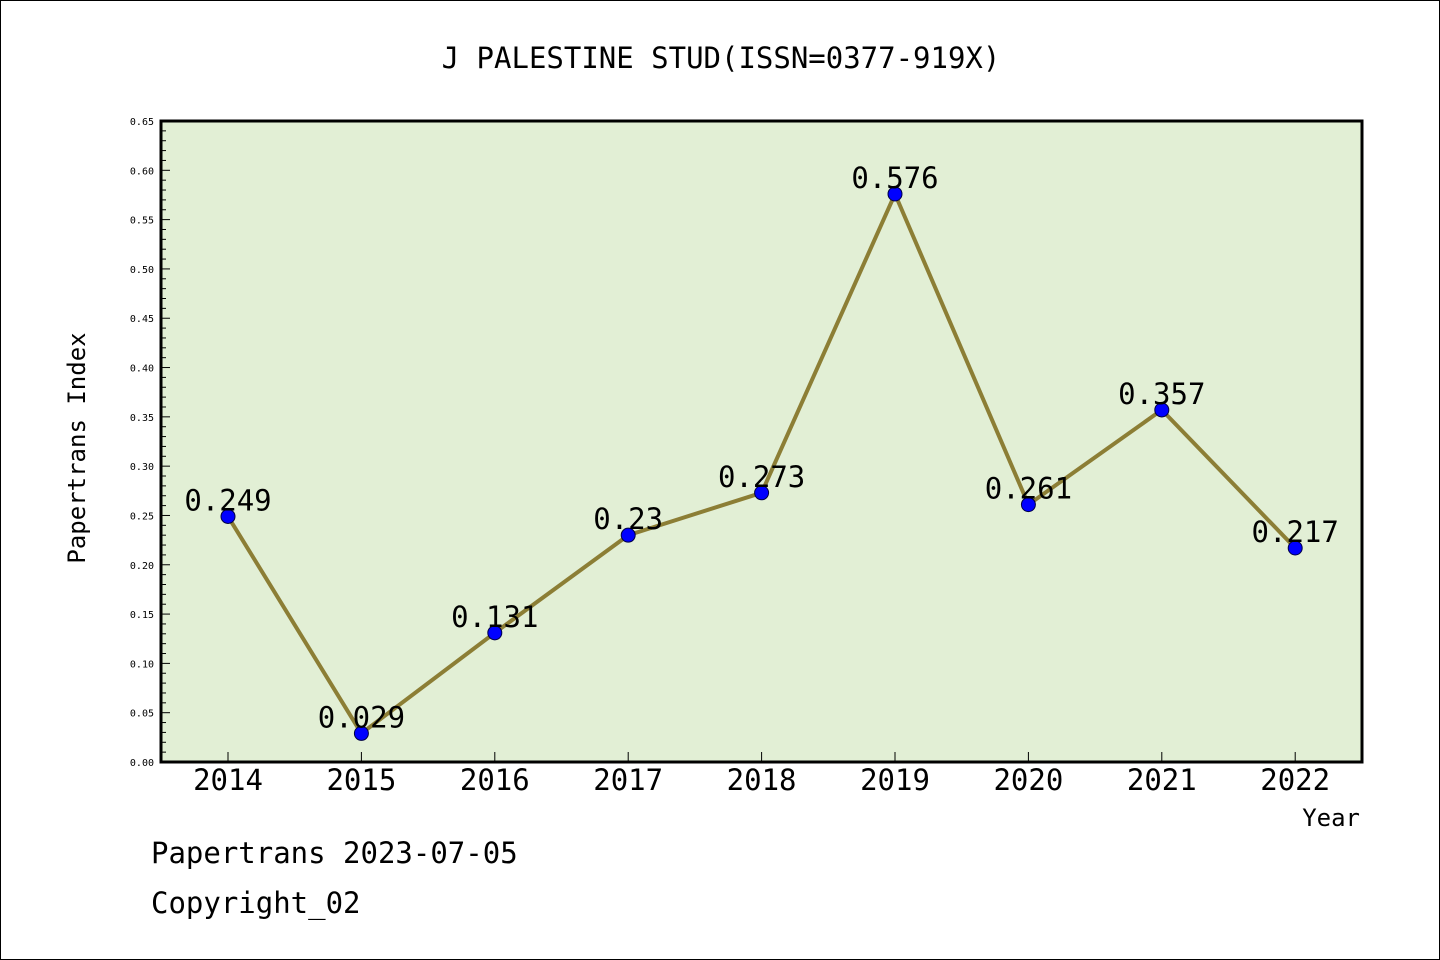 Image resolution: width=1440 pixels, height=960 pixels. What do you see at coordinates (1295, 780) in the screenshot?
I see `x-tick-label: 2022` at bounding box center [1295, 780].